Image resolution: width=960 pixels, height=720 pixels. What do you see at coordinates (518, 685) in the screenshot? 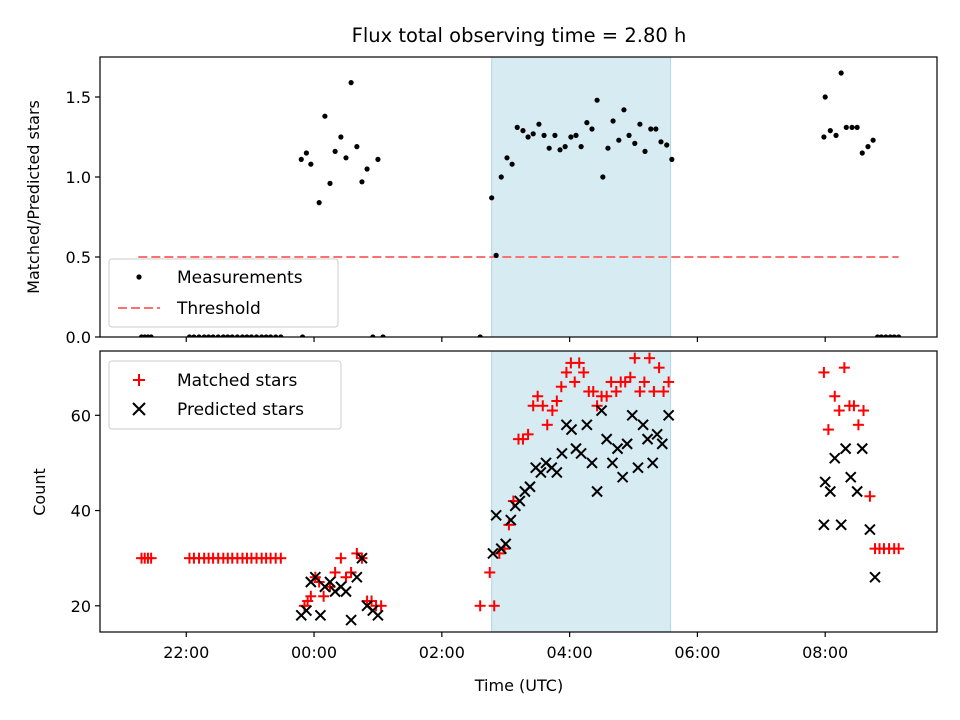
I see `x-axis-label: Time (UTC)` at bounding box center [518, 685].